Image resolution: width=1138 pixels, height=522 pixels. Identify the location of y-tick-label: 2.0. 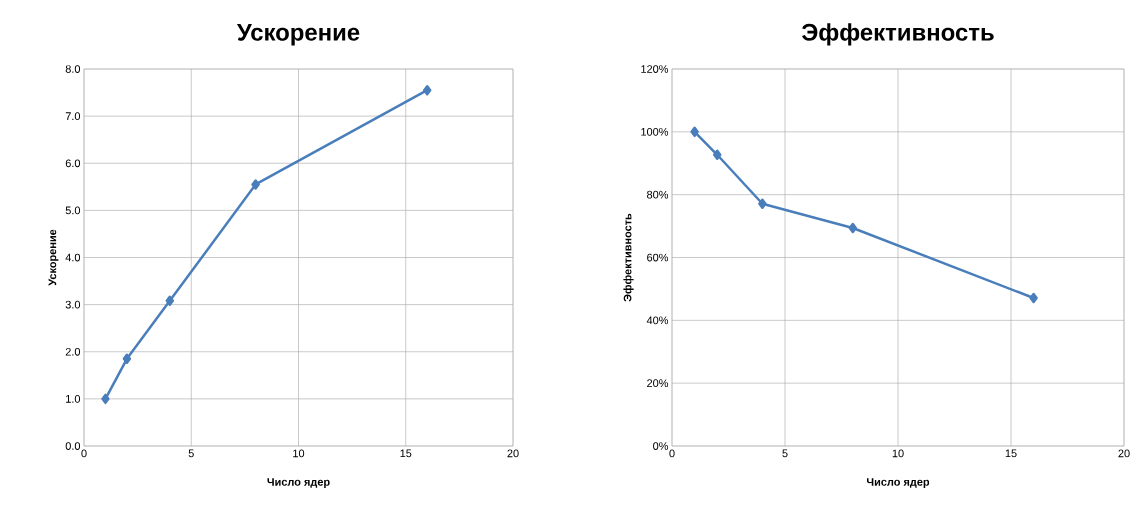
(73, 351).